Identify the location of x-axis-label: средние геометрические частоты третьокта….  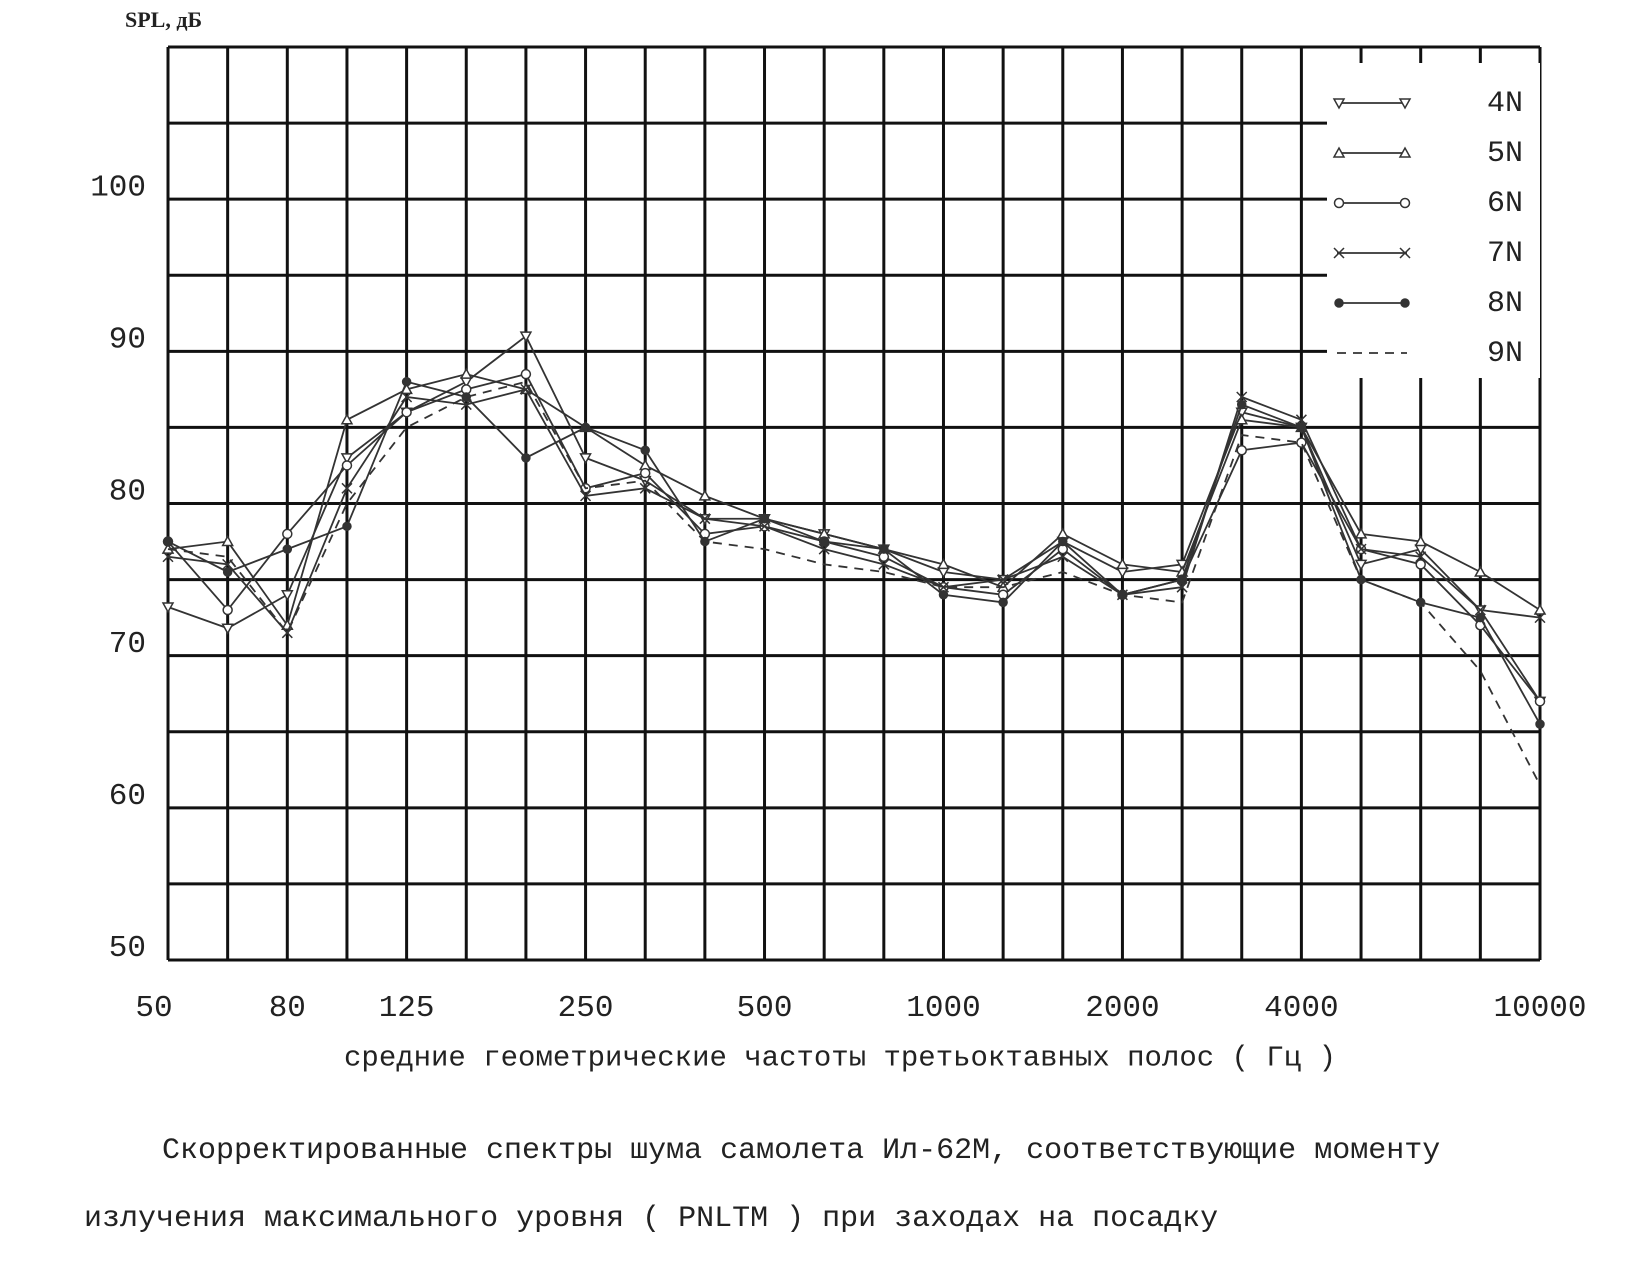
(840, 1058).